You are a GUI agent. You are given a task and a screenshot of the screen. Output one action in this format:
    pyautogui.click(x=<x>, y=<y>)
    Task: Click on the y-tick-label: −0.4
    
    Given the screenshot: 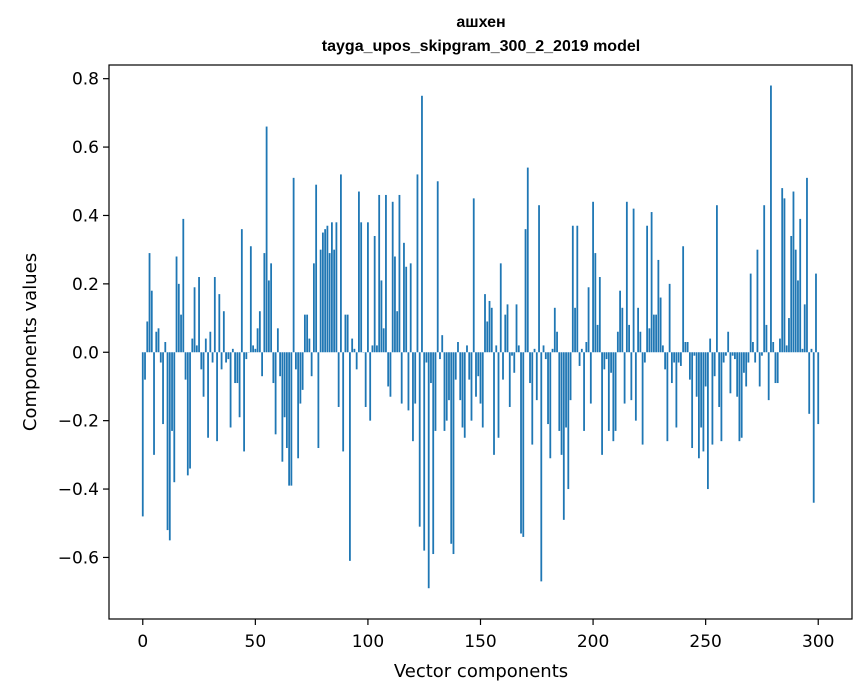 What is the action you would take?
    pyautogui.click(x=78, y=490)
    